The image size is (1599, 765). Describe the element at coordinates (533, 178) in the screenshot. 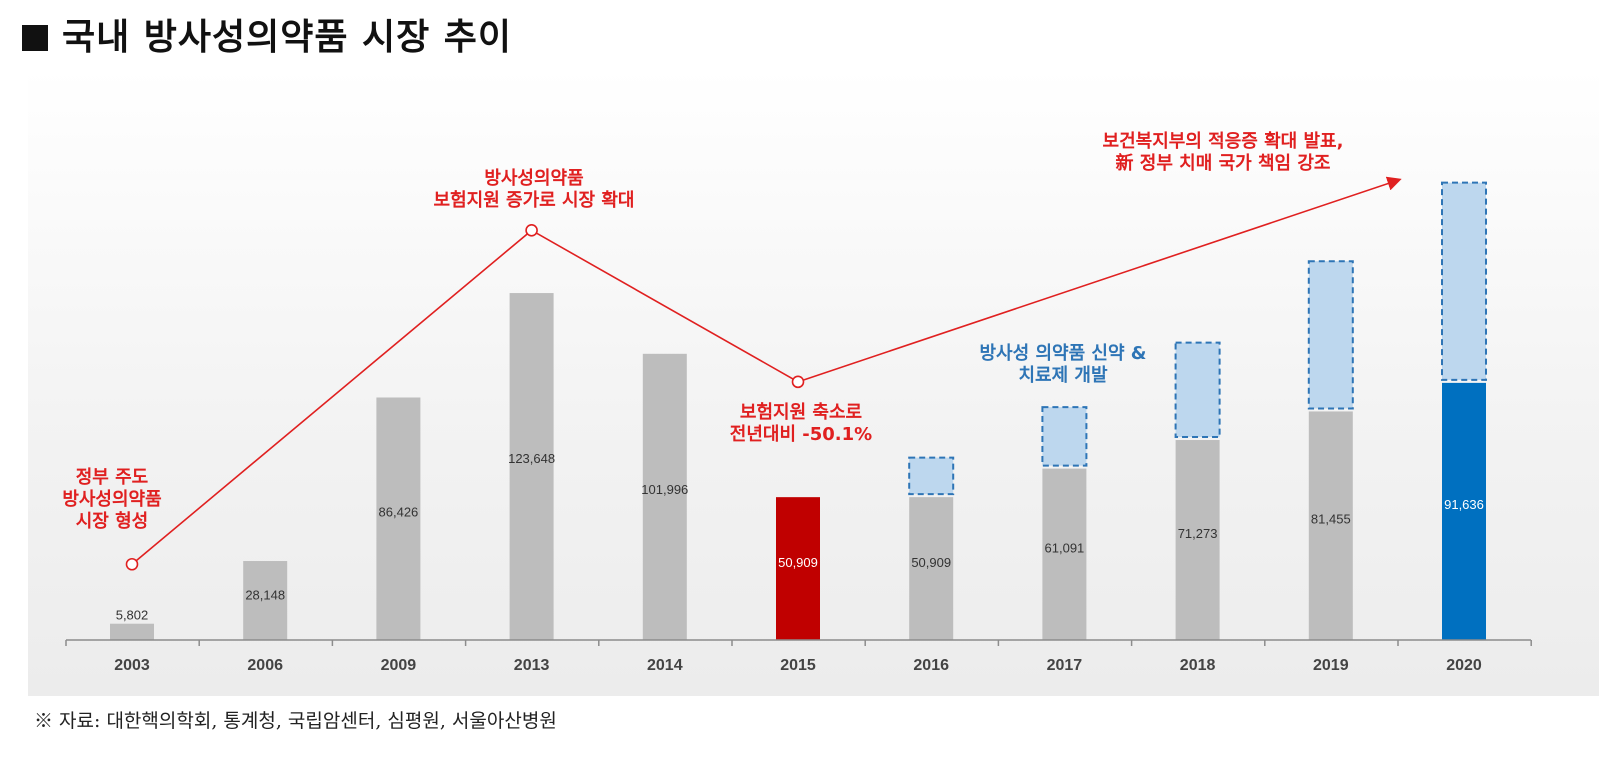

I see `annotation-2-line-1: 방사성의약품` at that location.